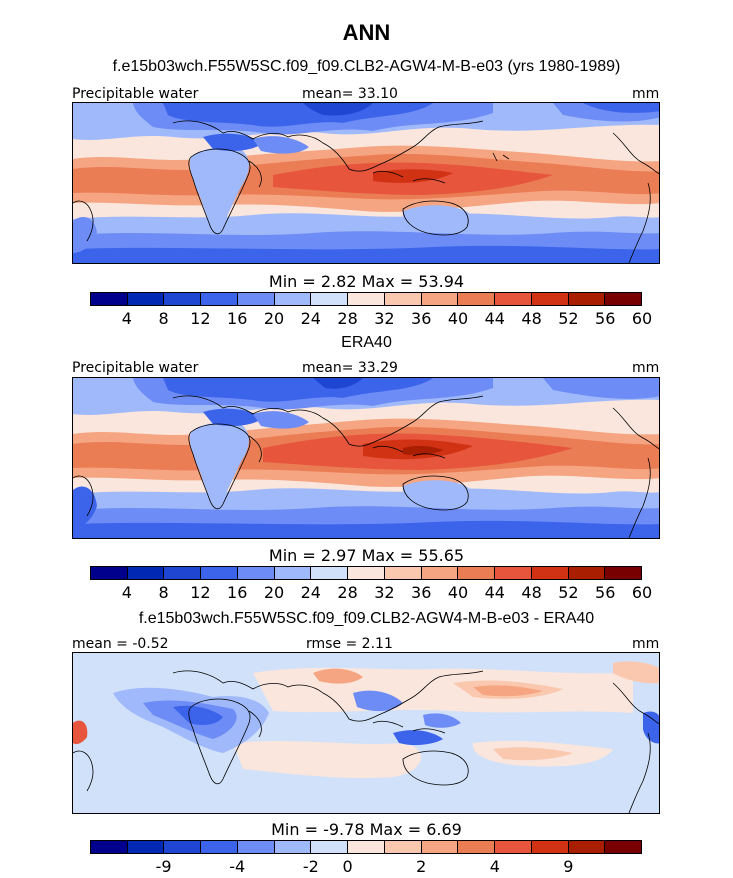 The height and width of the screenshot is (878, 733). What do you see at coordinates (163, 592) in the screenshot?
I see `colorbar-tick-label: 8` at bounding box center [163, 592].